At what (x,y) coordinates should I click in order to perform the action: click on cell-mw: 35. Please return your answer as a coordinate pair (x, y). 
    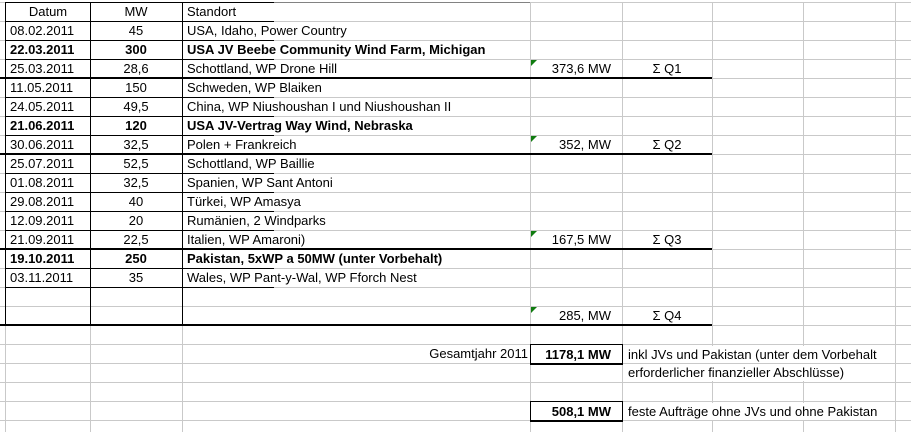
    Looking at the image, I should click on (136, 277).